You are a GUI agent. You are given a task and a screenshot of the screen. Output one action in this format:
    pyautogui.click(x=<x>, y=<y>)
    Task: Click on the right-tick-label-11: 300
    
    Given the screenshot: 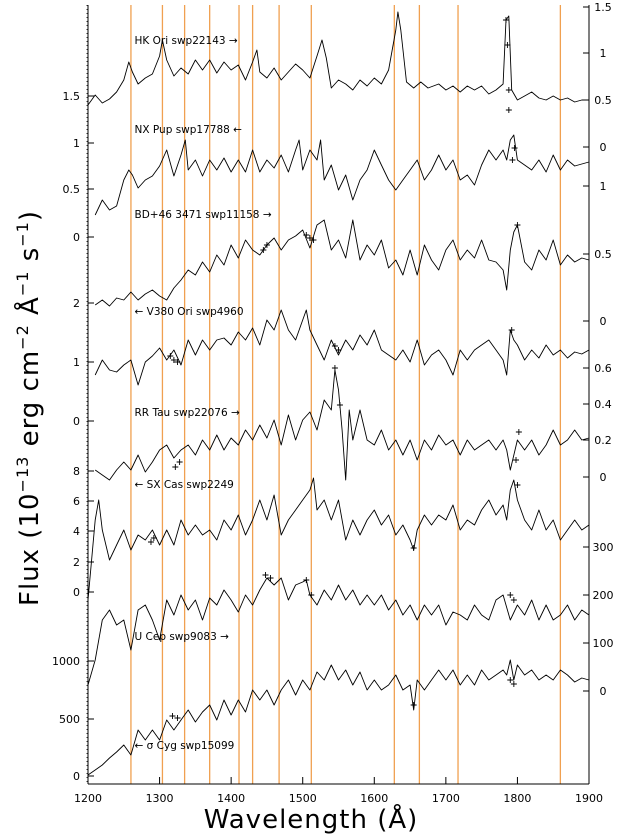 What is the action you would take?
    pyautogui.click(x=603, y=547)
    